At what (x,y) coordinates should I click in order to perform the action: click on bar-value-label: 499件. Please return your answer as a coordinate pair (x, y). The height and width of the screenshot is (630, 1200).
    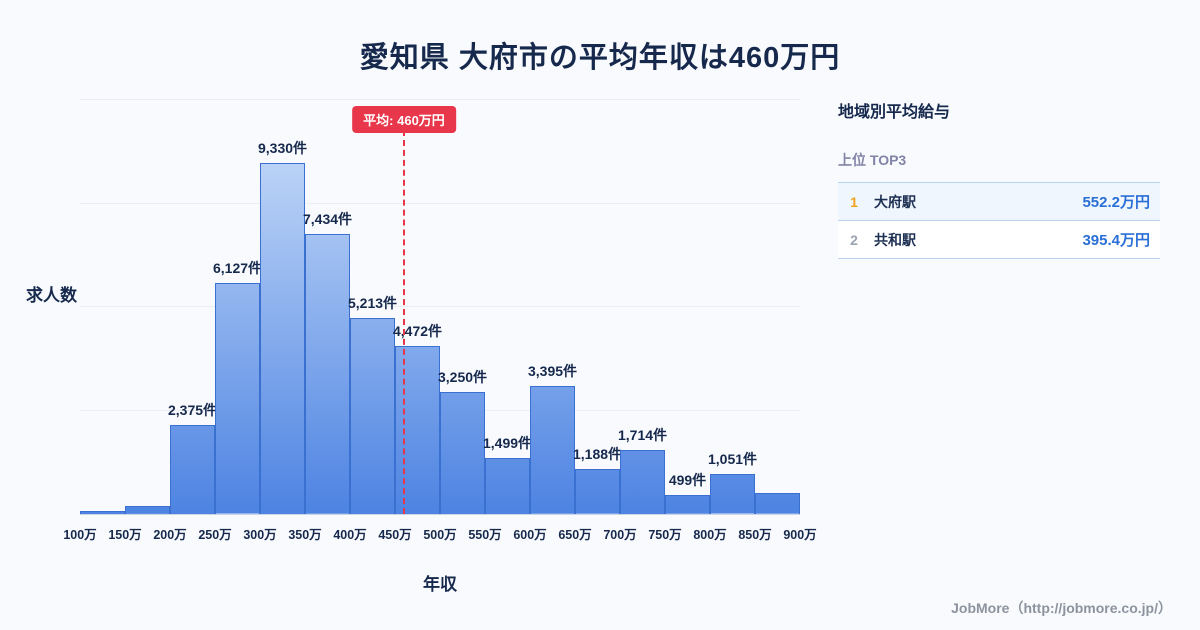
    Looking at the image, I should click on (687, 480).